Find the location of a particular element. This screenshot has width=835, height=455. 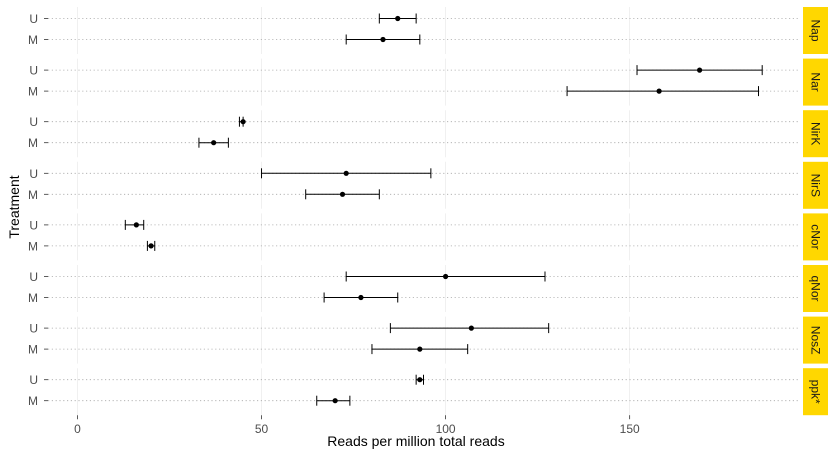

x-axis-title: Reads per million total reads is located at coordinates (415, 441).